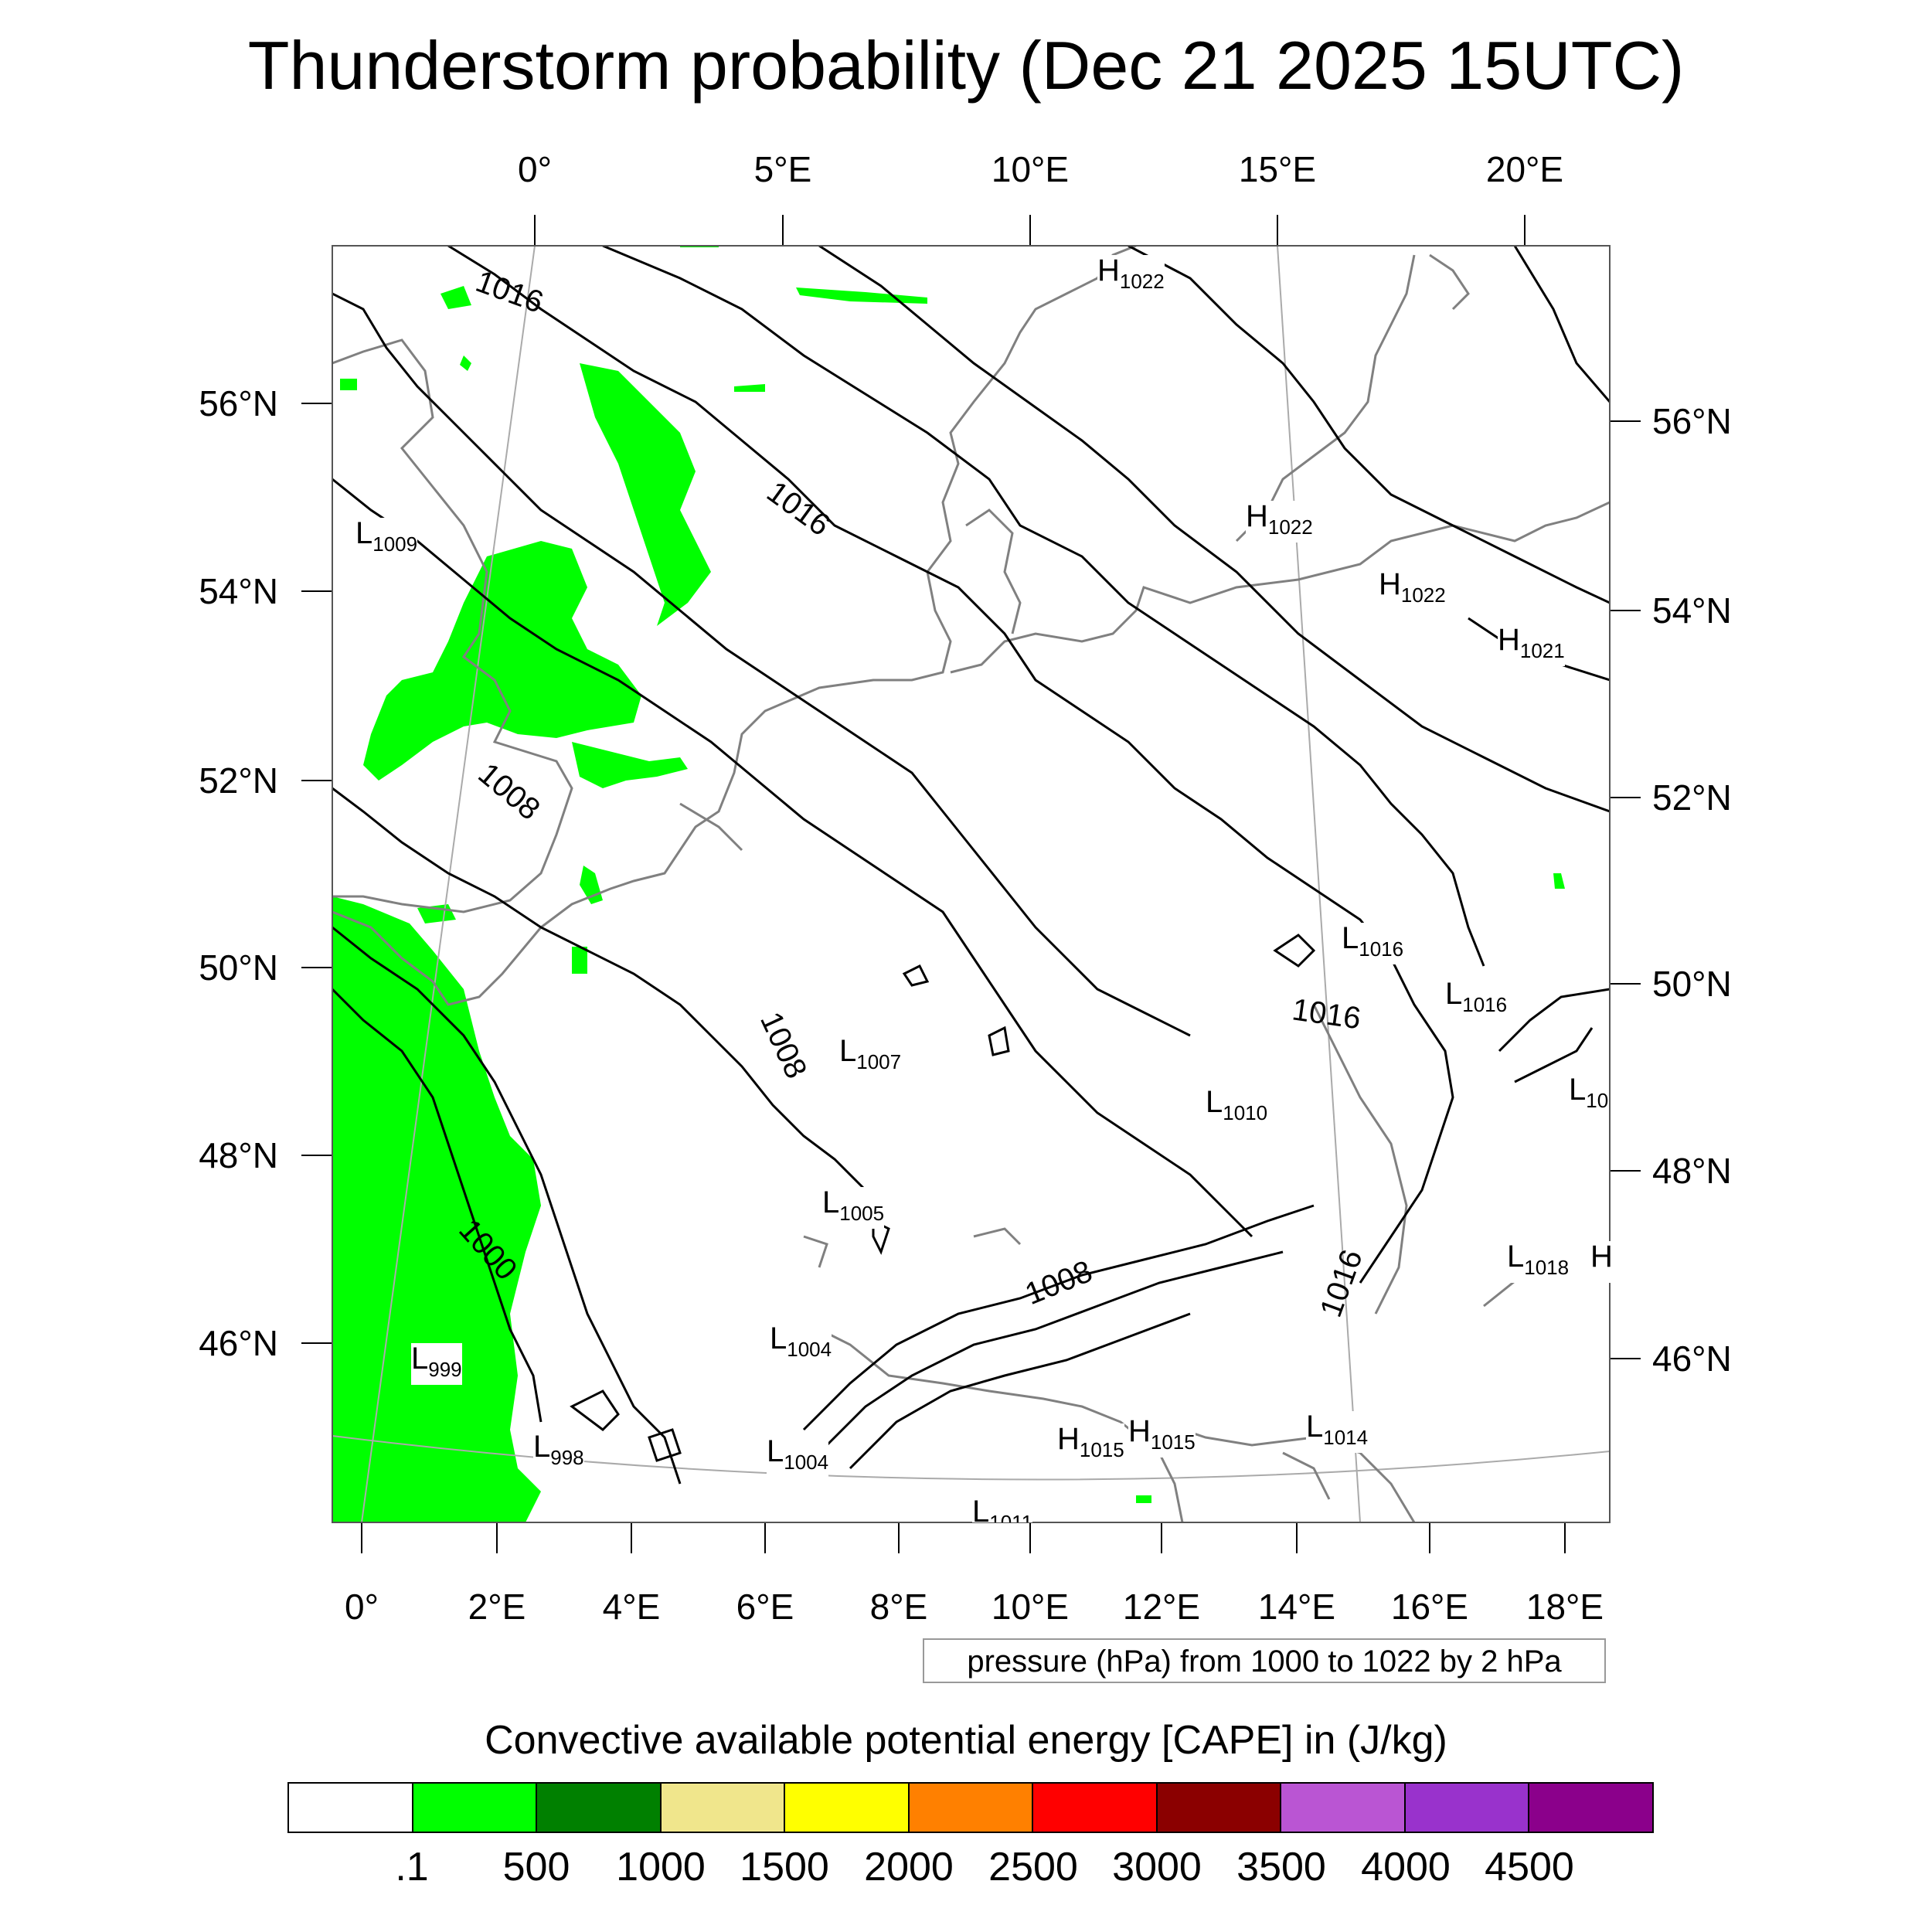 The height and width of the screenshot is (1932, 1932). What do you see at coordinates (1601, 1262) in the screenshot?
I see `pressure-center-high: H` at bounding box center [1601, 1262].